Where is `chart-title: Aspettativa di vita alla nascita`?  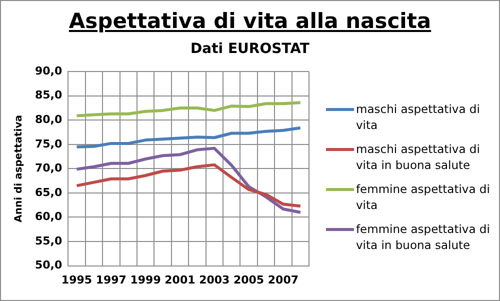 chart-title: Aspettativa di vita alla nascita is located at coordinates (250, 21).